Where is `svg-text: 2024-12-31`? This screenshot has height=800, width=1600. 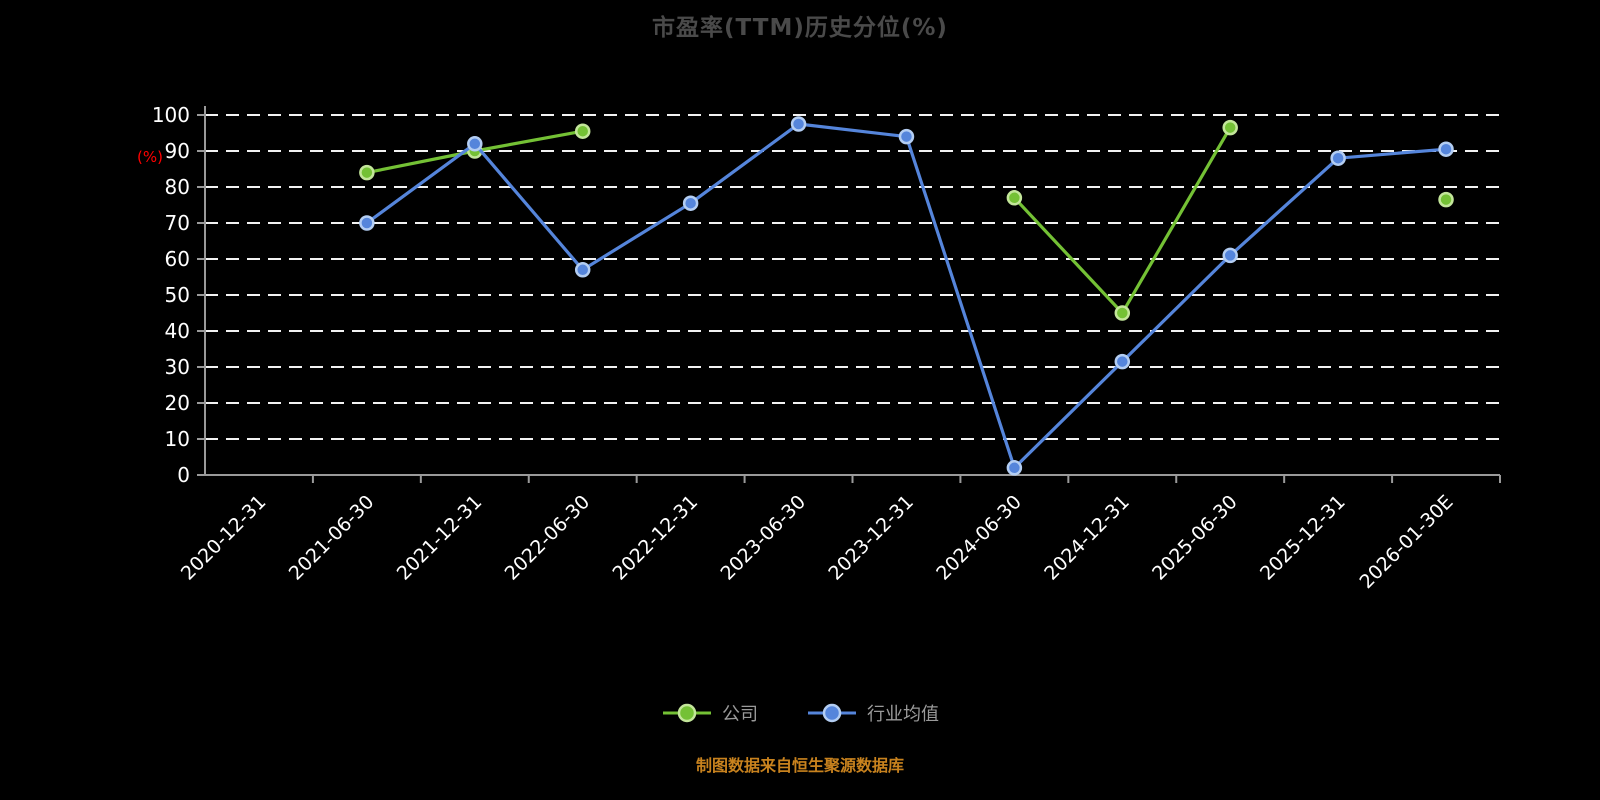 svg-text: 2024-12-31 is located at coordinates (1087, 538).